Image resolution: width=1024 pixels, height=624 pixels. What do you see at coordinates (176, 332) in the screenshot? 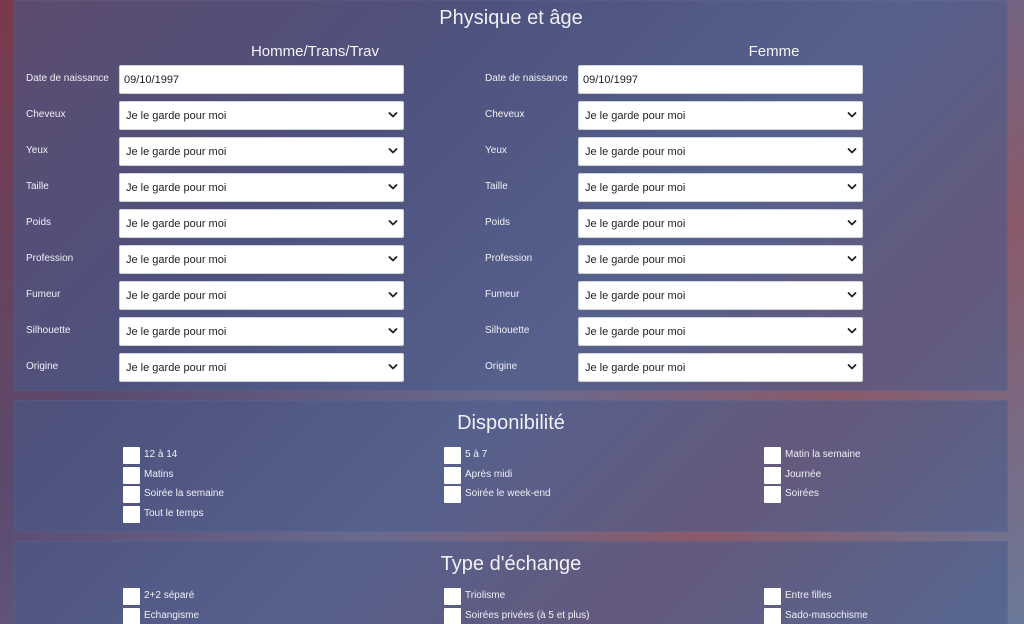
I see `silhouette-selected-value: Je le garde pour moi` at bounding box center [176, 332].